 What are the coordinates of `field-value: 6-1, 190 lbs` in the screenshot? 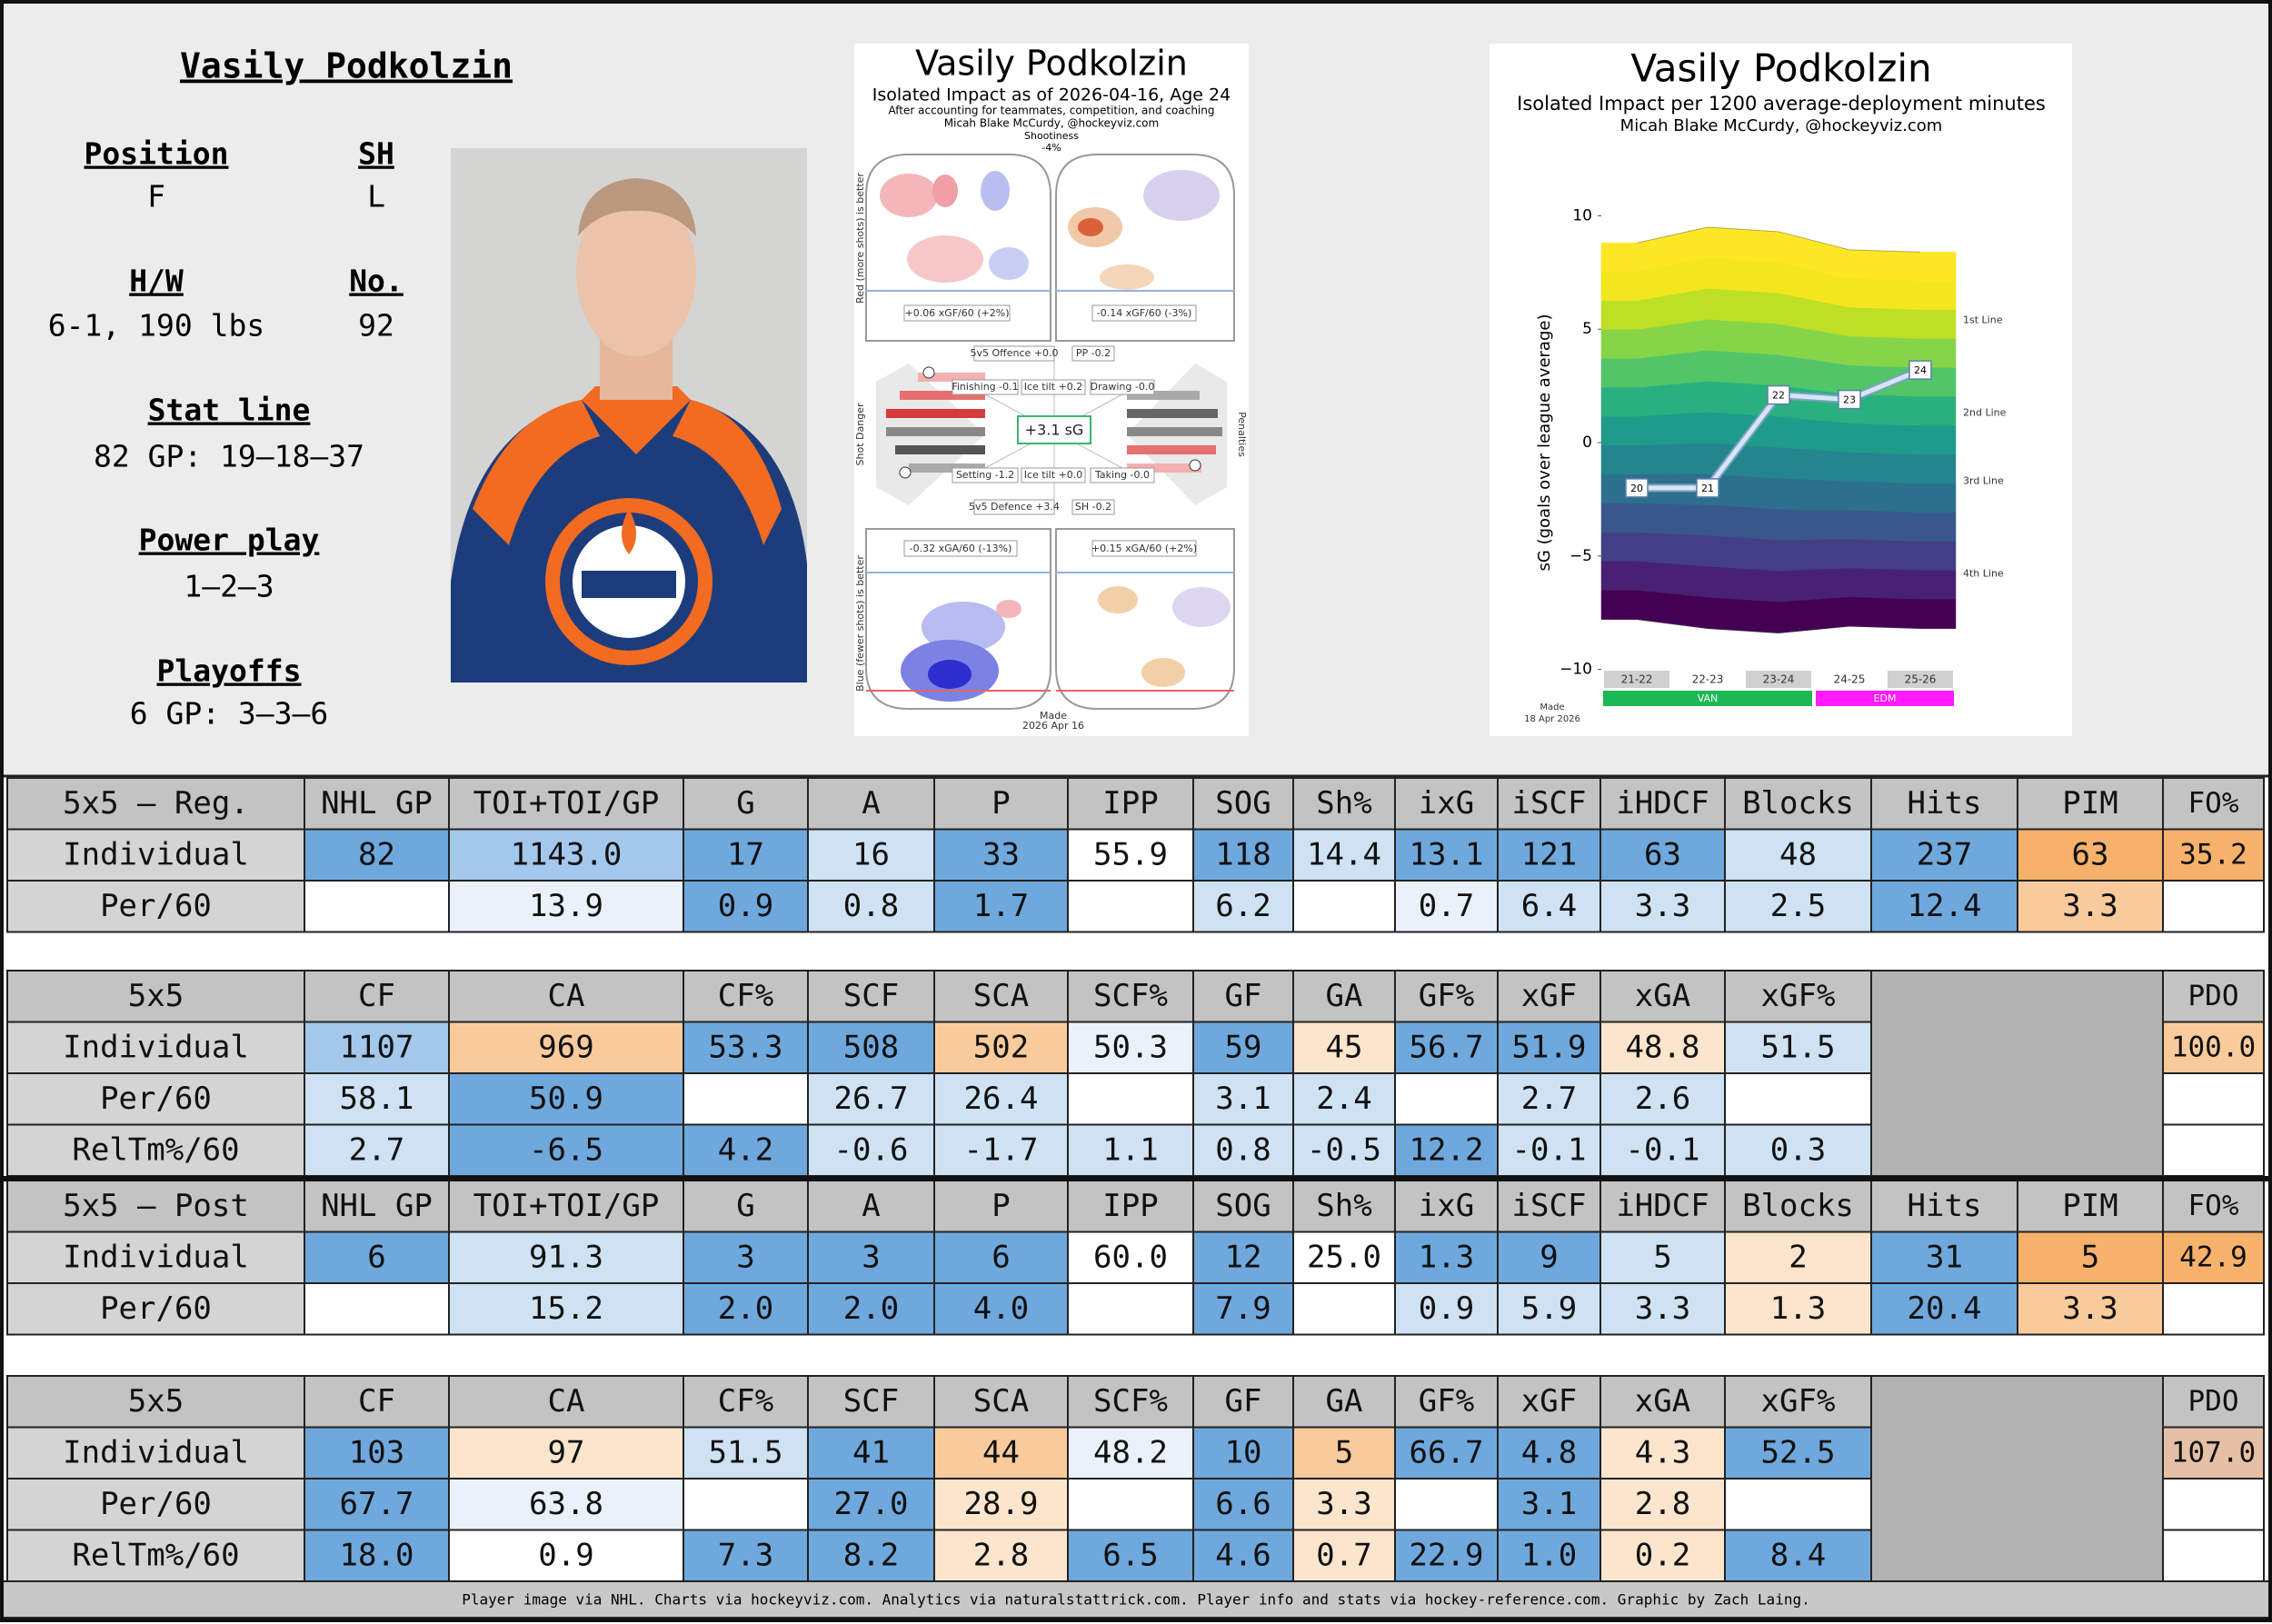 It's located at (156, 326).